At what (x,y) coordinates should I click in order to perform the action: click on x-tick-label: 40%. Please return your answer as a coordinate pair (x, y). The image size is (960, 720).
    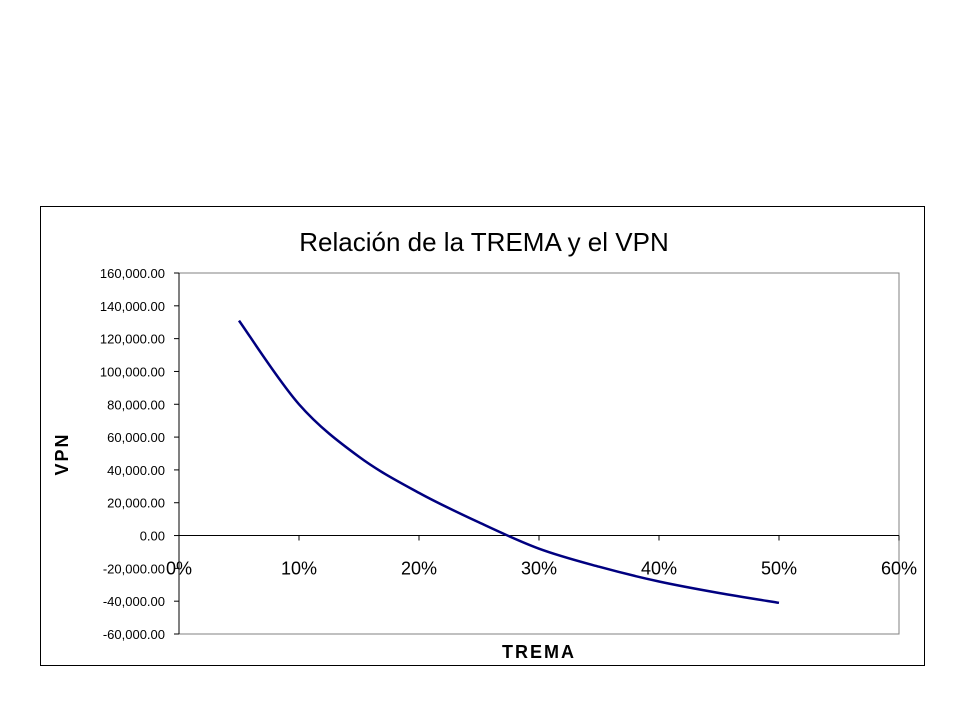
    Looking at the image, I should click on (659, 569).